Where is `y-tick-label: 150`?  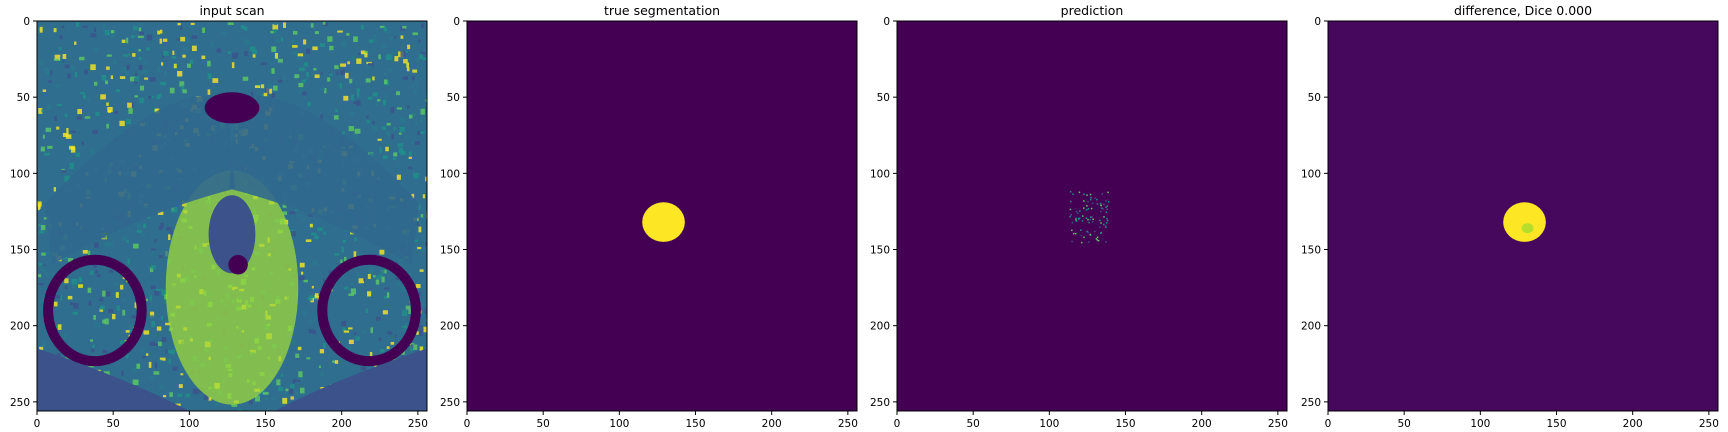
y-tick-label: 150 is located at coordinates (880, 251).